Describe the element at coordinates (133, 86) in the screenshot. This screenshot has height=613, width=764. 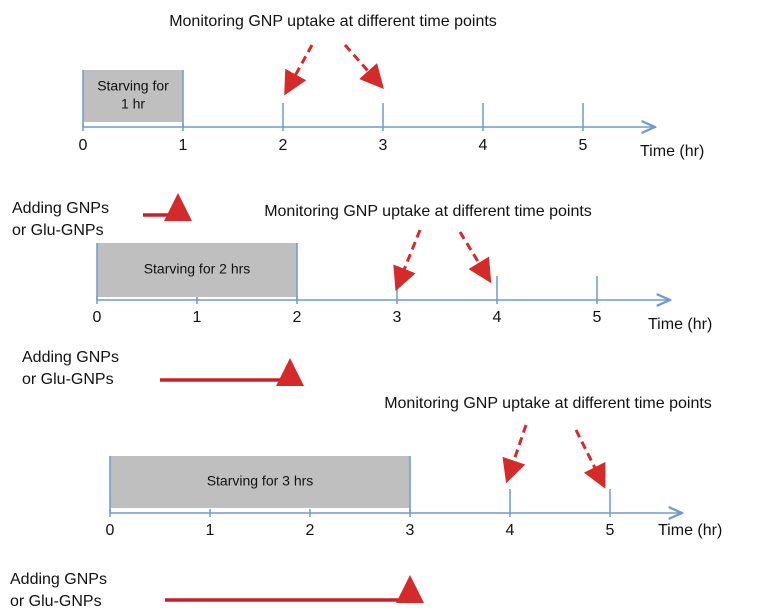
I see `starving-label: Starving for` at that location.